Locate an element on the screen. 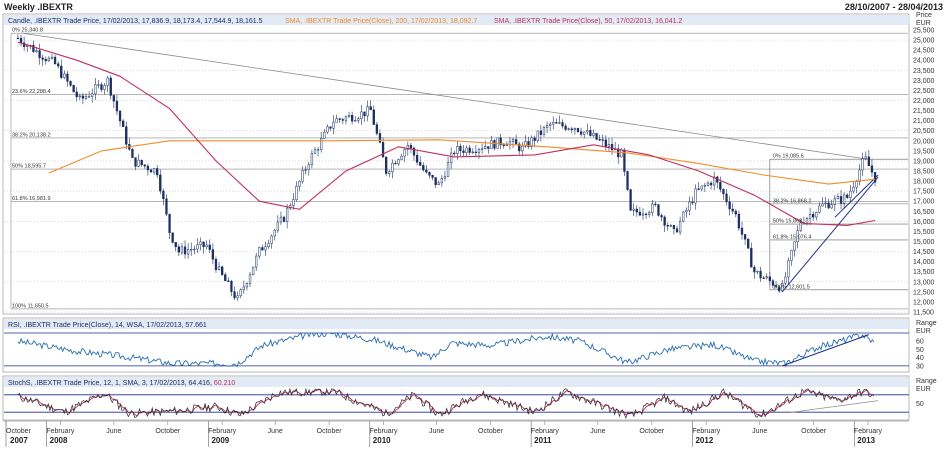  price-tick-label: 25,500 is located at coordinates (924, 31).